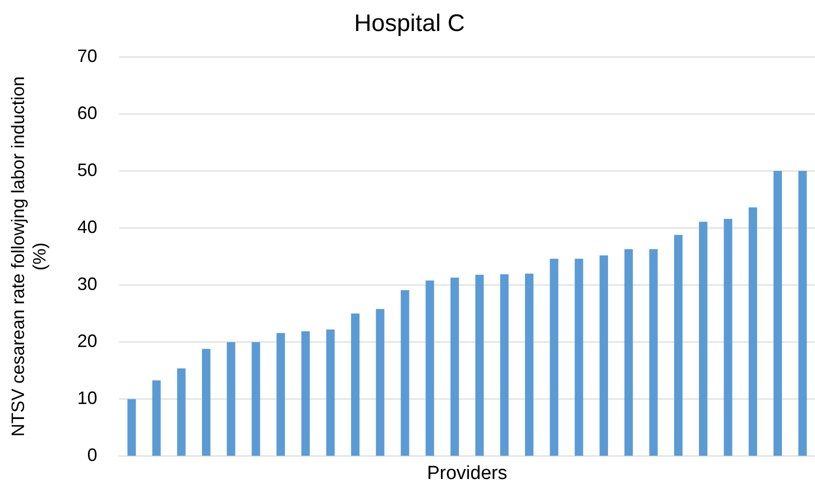 Image resolution: width=815 pixels, height=489 pixels. What do you see at coordinates (409, 24) in the screenshot?
I see `chart-title: Hospital C` at bounding box center [409, 24].